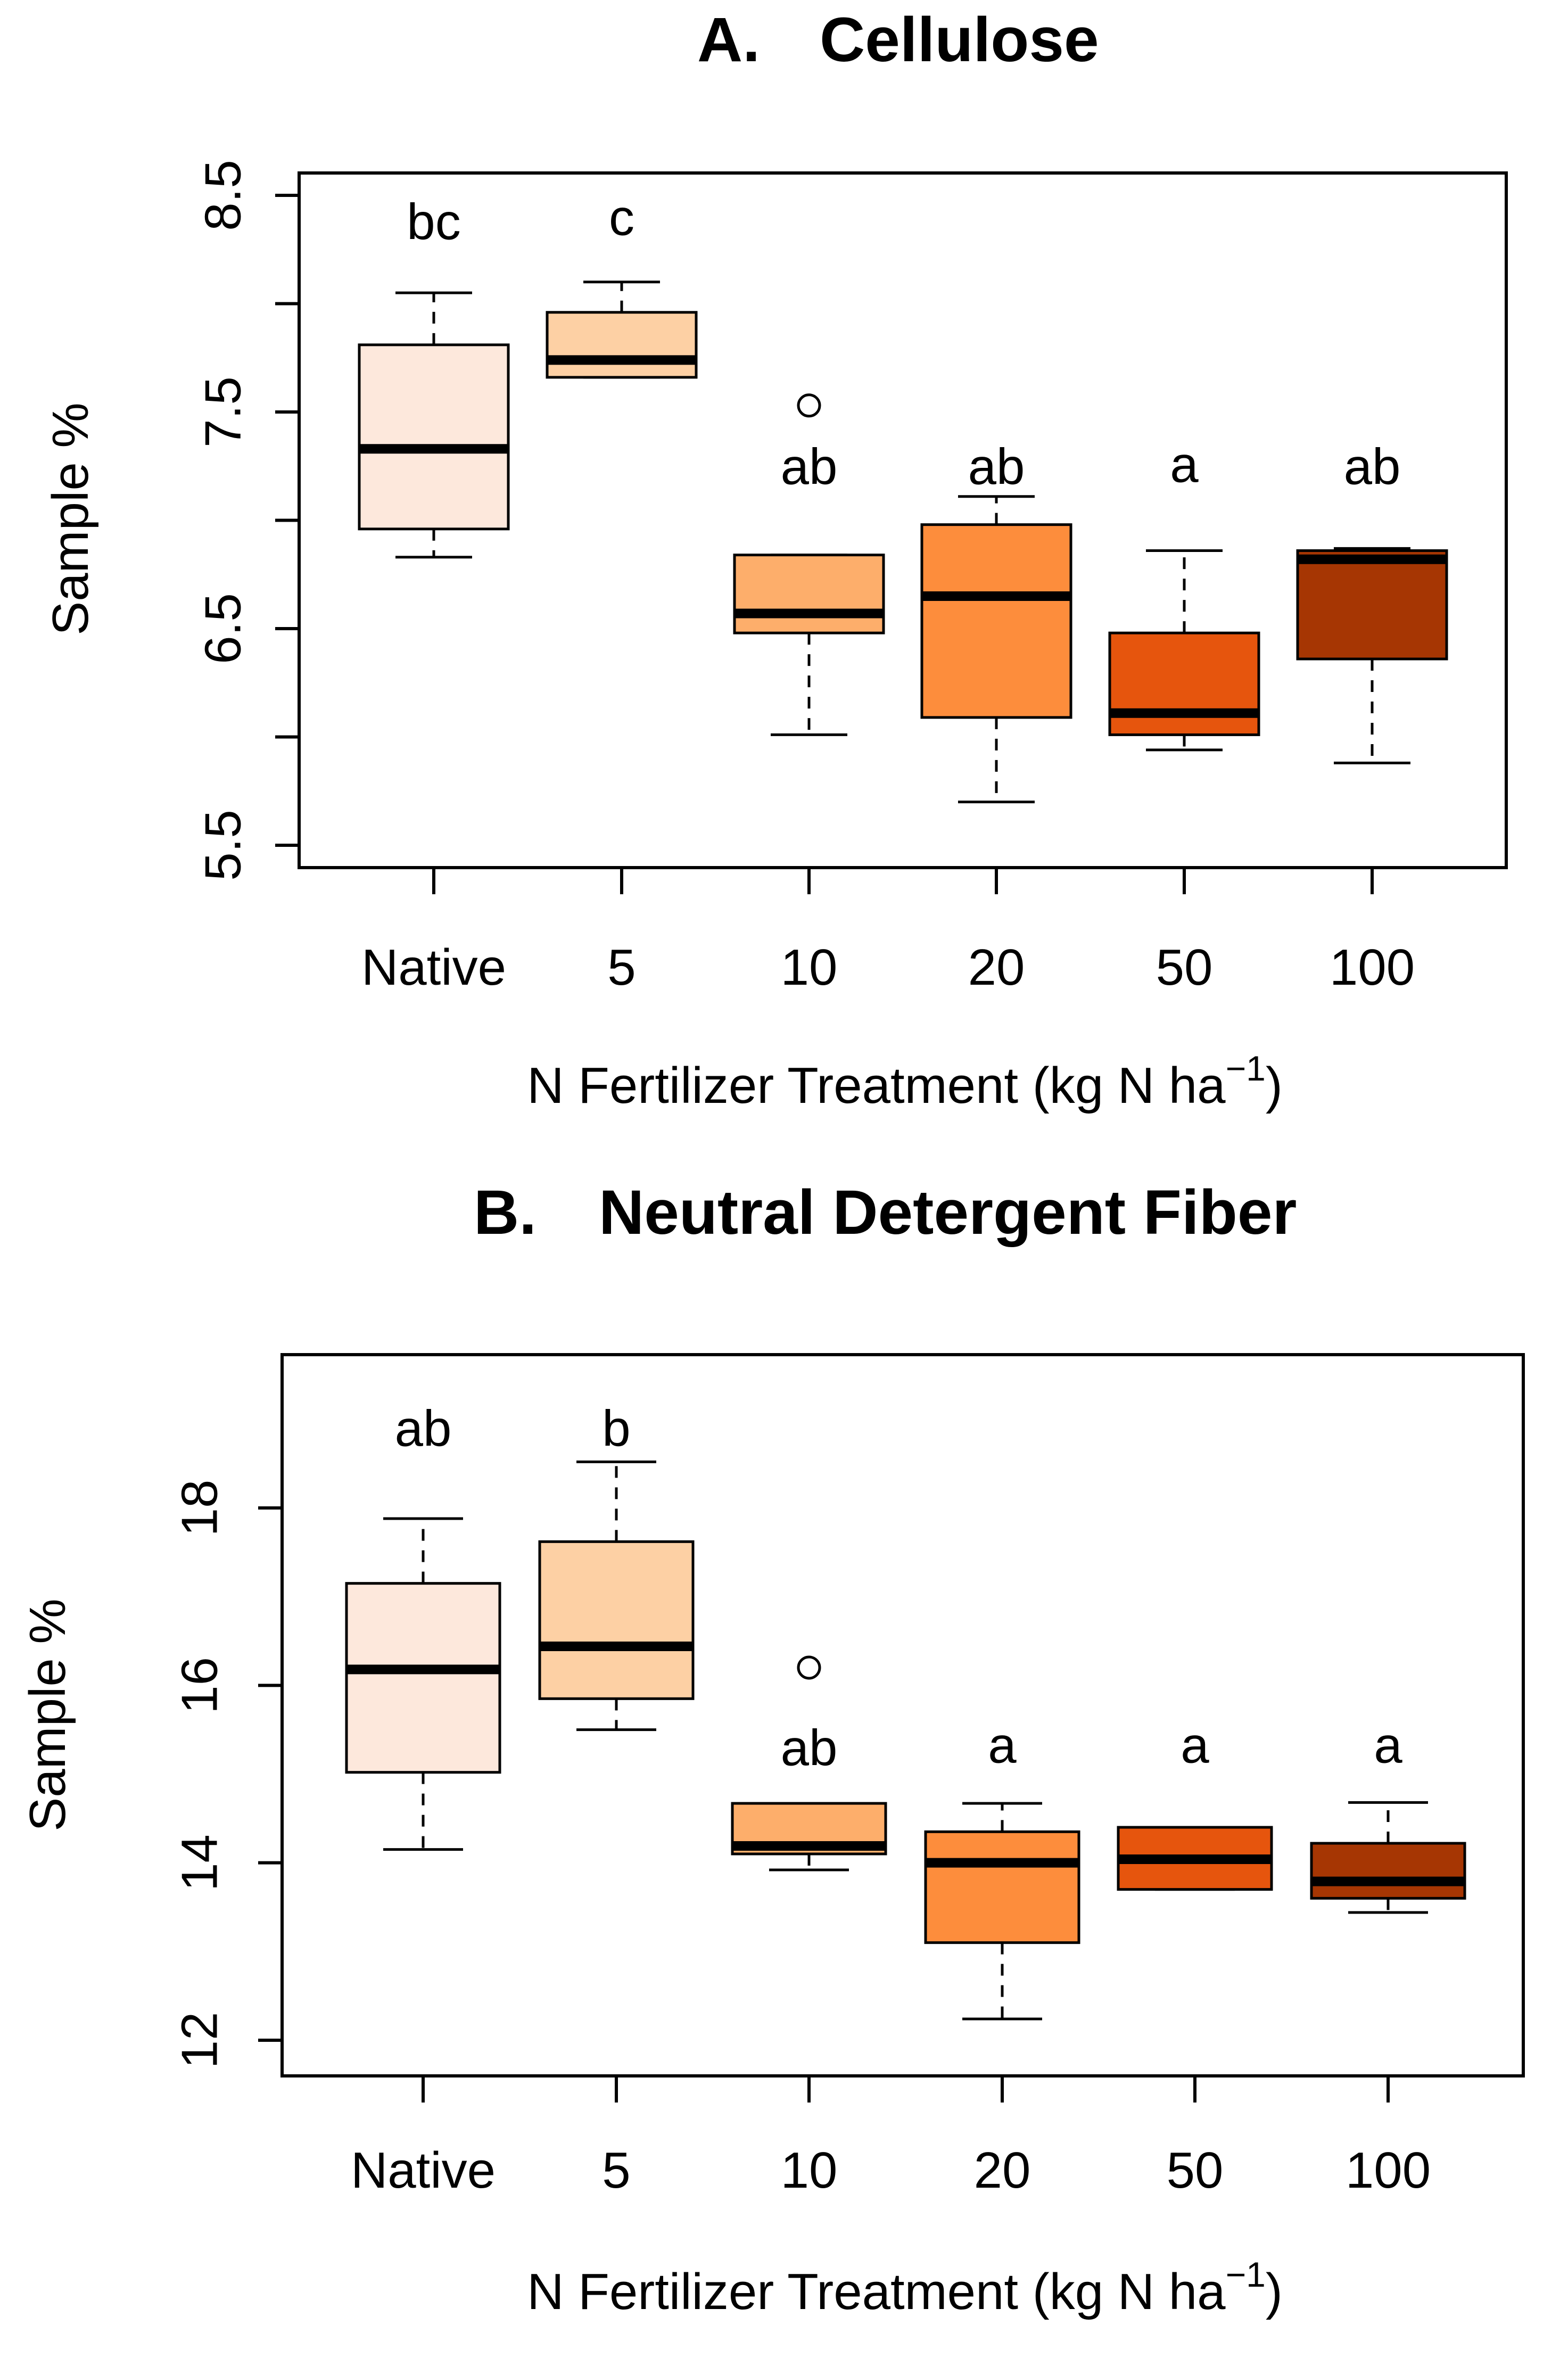 The image size is (1568, 2358). Describe the element at coordinates (905, 2287) in the screenshot. I see `panel-b-x-axis-label: N Fertilizer Treatment (kg N ha−1)` at that location.